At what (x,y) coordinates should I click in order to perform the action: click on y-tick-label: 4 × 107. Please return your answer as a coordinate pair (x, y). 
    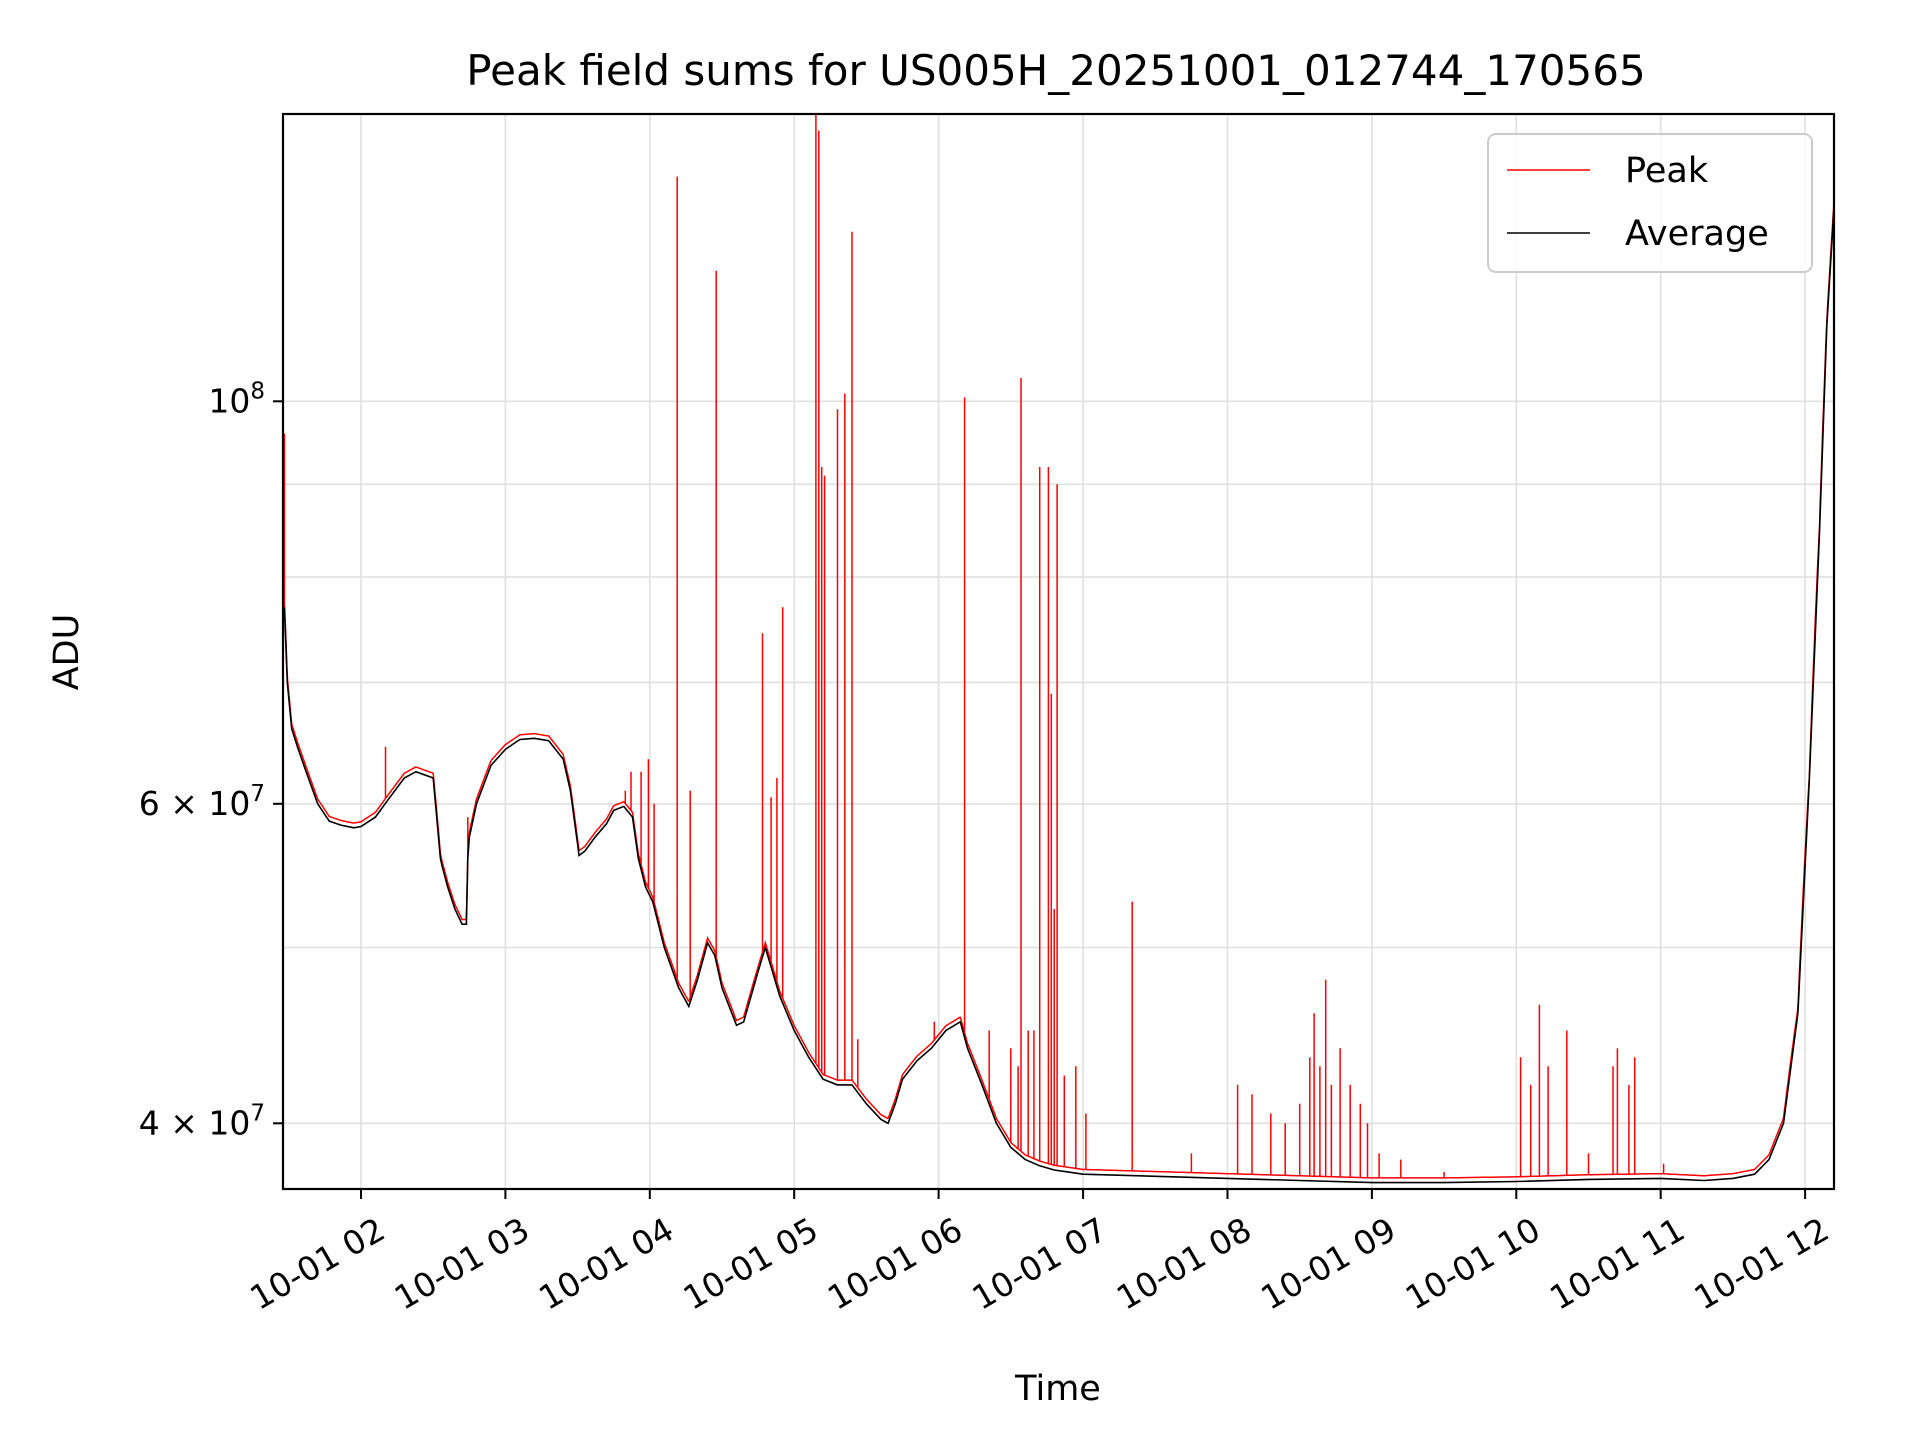
    Looking at the image, I should click on (202, 1121).